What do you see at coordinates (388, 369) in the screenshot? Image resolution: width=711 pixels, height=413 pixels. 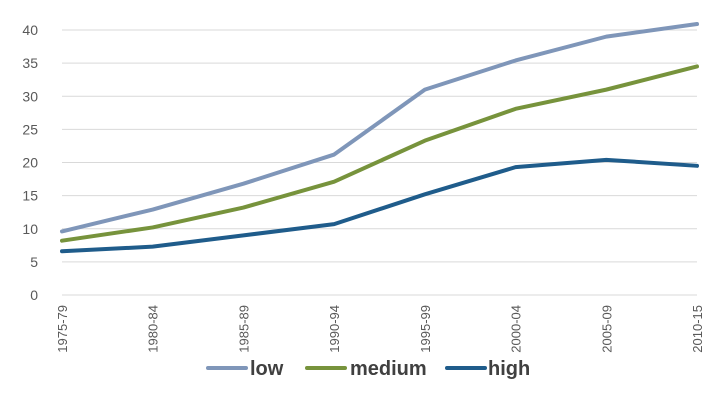 I see `legend-label-medium: medium` at bounding box center [388, 369].